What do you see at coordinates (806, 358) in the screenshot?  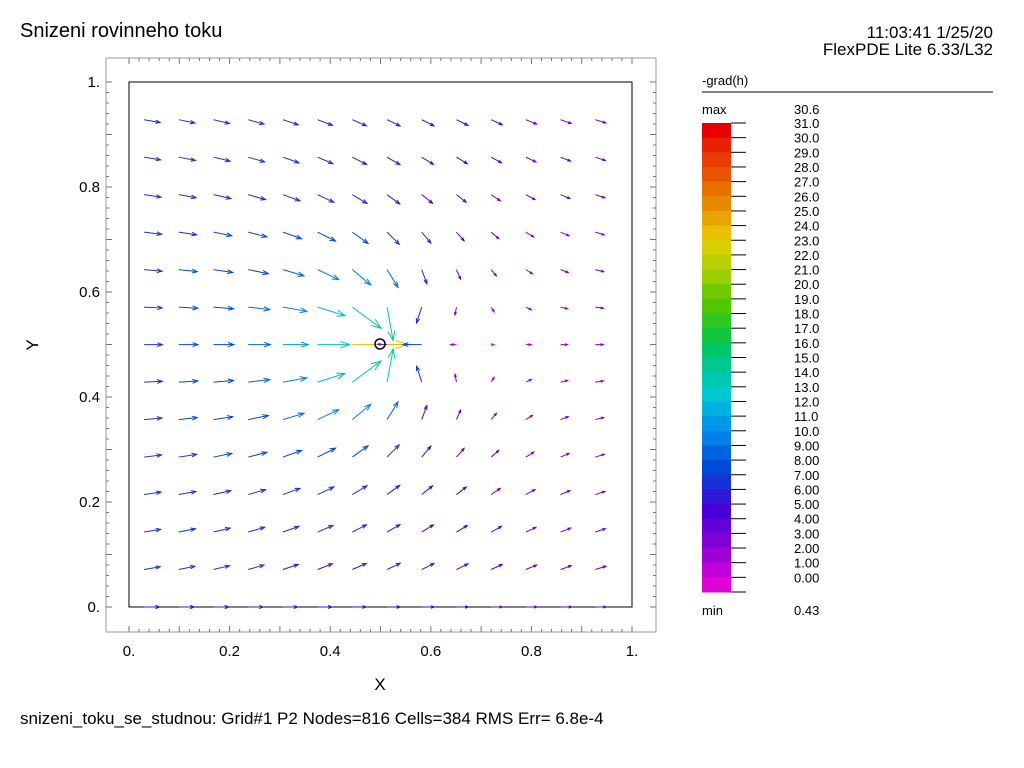 I see `legend-level-label: 15.0` at bounding box center [806, 358].